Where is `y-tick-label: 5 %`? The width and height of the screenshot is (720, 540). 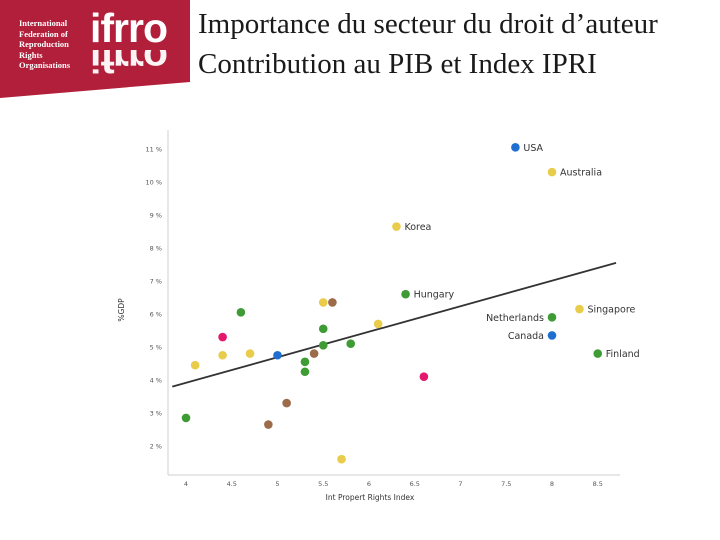
y-tick-label: 5 % is located at coordinates (156, 348).